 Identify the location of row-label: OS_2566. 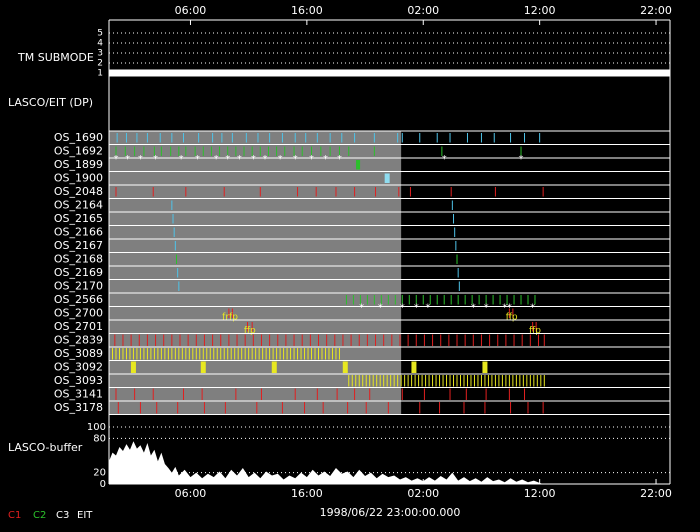
(78, 299).